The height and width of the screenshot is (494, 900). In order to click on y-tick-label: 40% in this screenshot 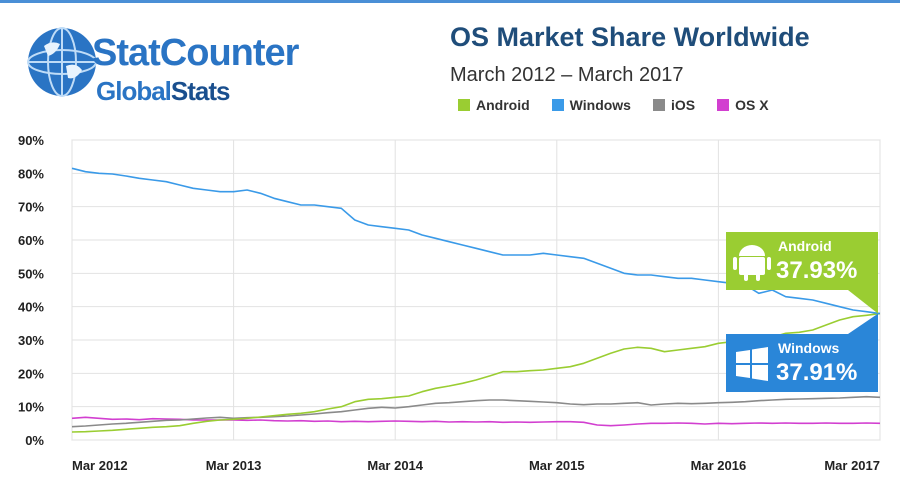, I will do `click(31, 307)`.